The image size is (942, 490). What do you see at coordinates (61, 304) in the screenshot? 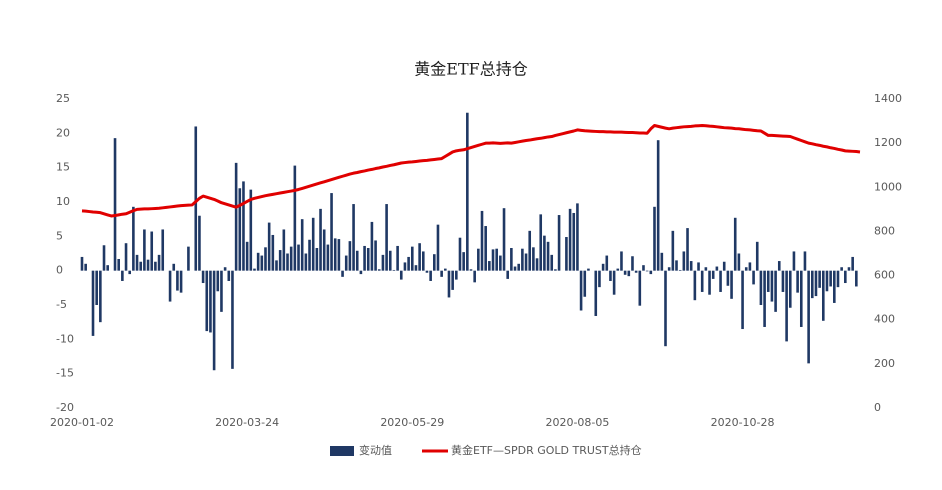
I see `y-tick-label: -5` at bounding box center [61, 304].